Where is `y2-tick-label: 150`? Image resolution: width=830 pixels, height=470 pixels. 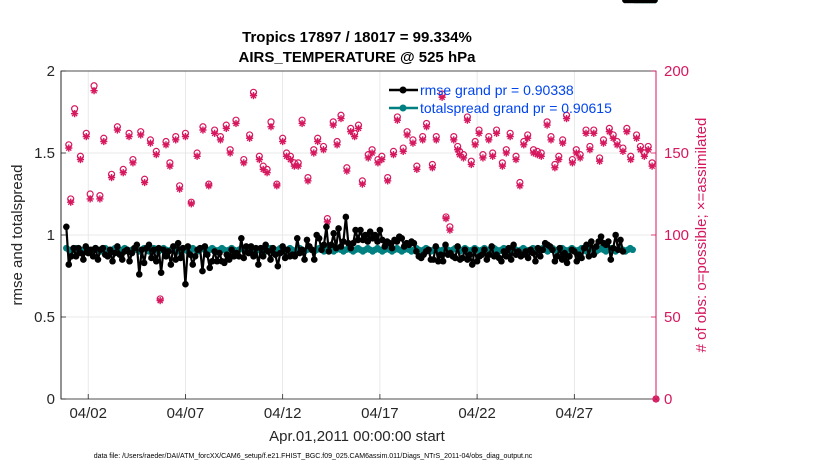 y2-tick-label: 150 is located at coordinates (676, 153).